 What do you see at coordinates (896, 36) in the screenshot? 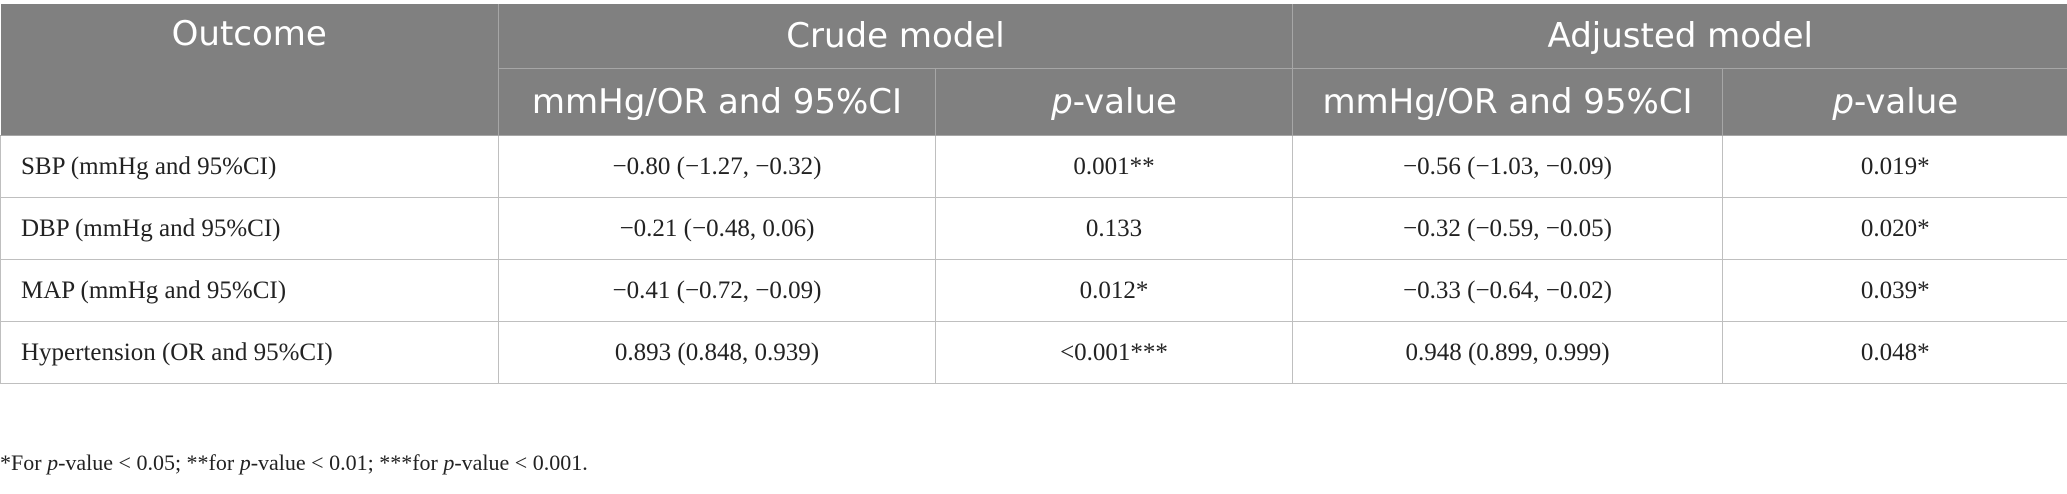
I see `header-crude-model: Crude model` at bounding box center [896, 36].